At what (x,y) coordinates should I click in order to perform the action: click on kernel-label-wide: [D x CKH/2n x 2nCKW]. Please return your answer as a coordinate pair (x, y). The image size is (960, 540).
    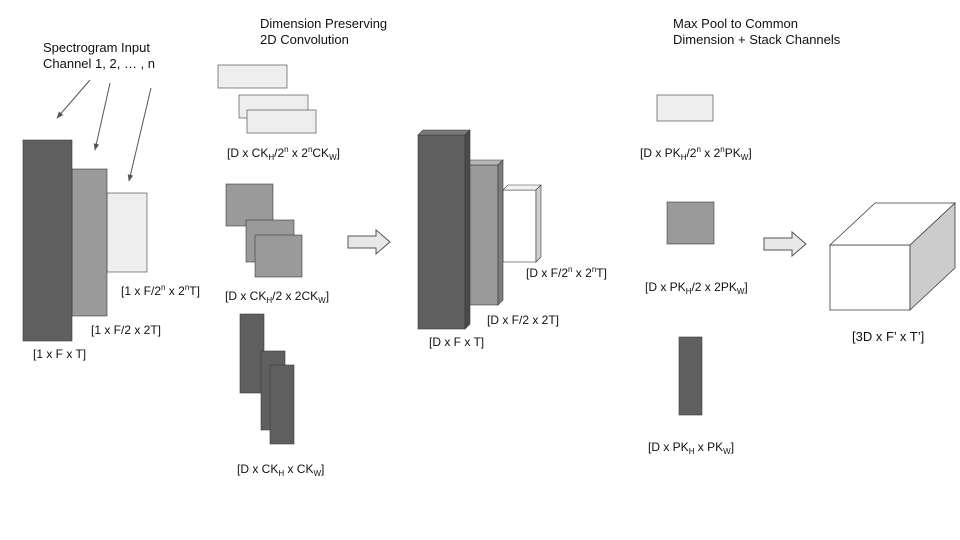
    Looking at the image, I should click on (283, 153).